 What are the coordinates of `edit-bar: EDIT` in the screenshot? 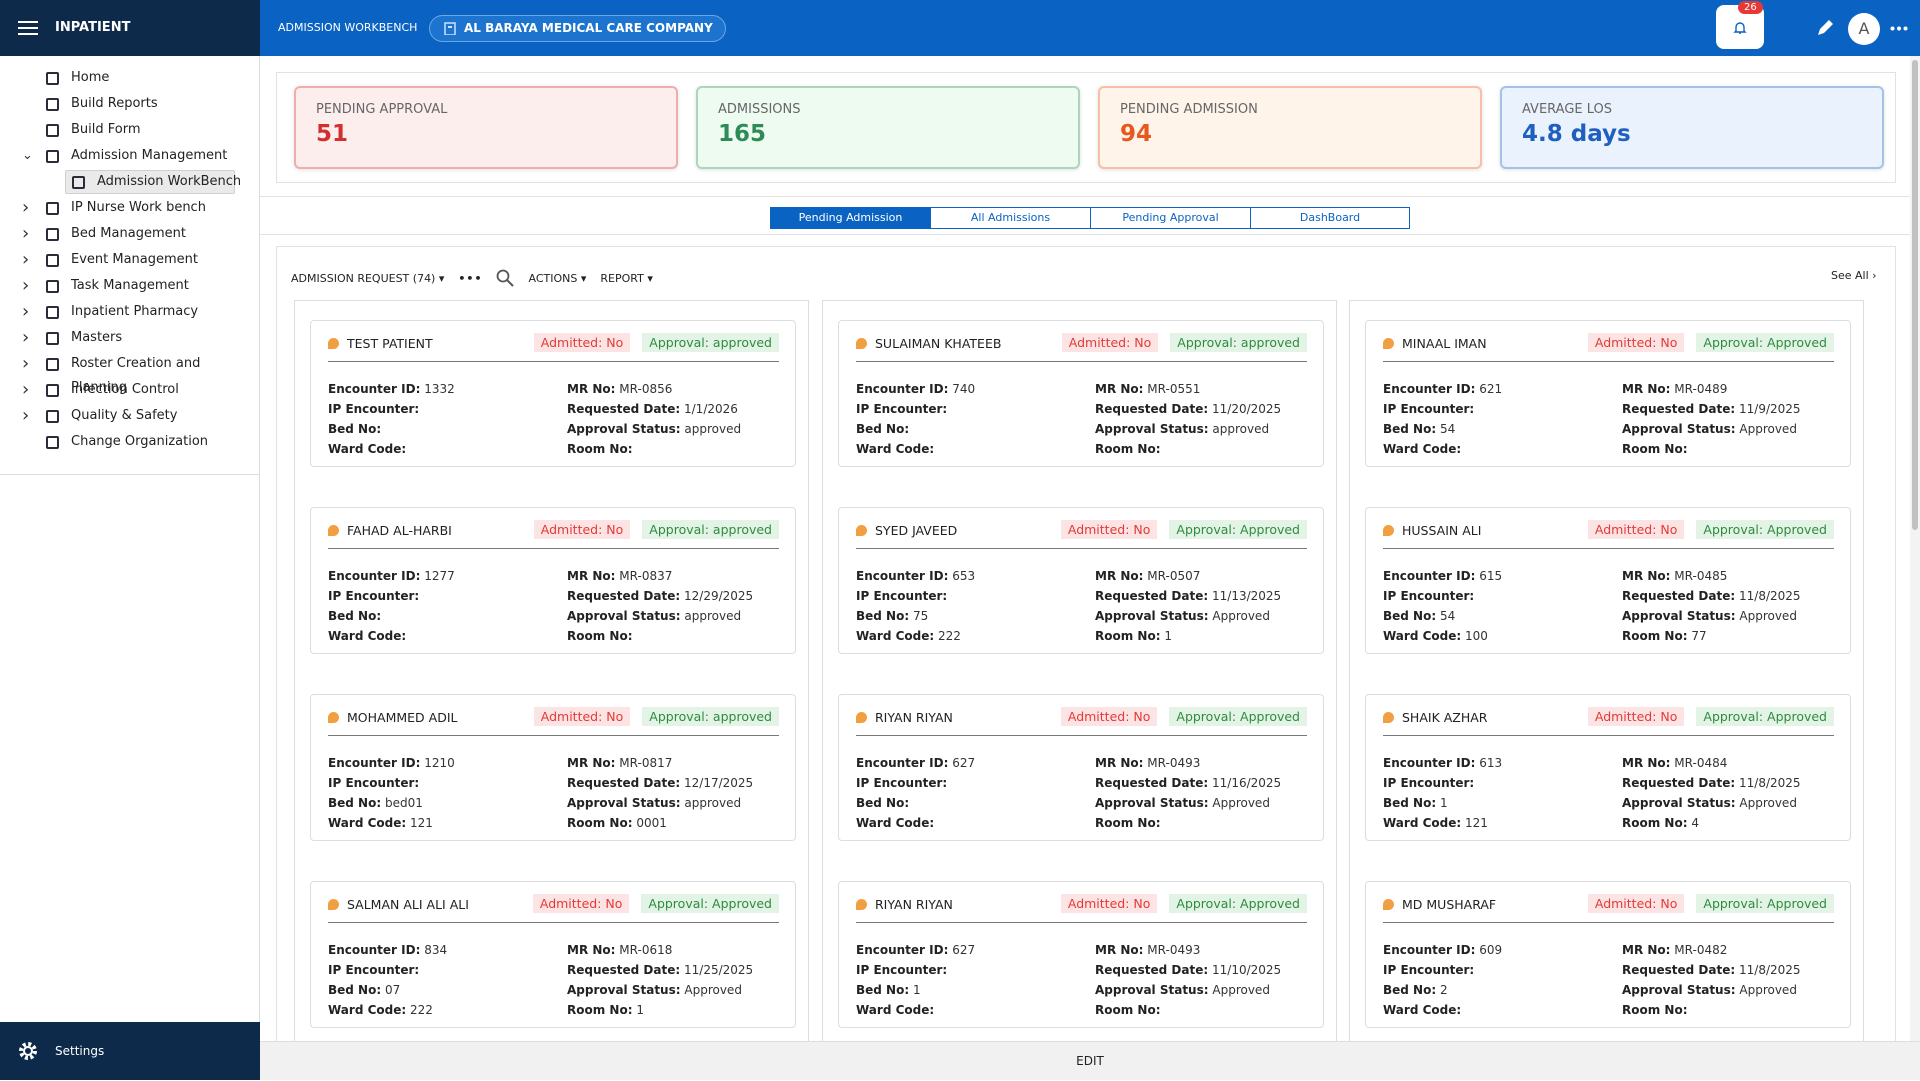 It's located at (1090, 1060).